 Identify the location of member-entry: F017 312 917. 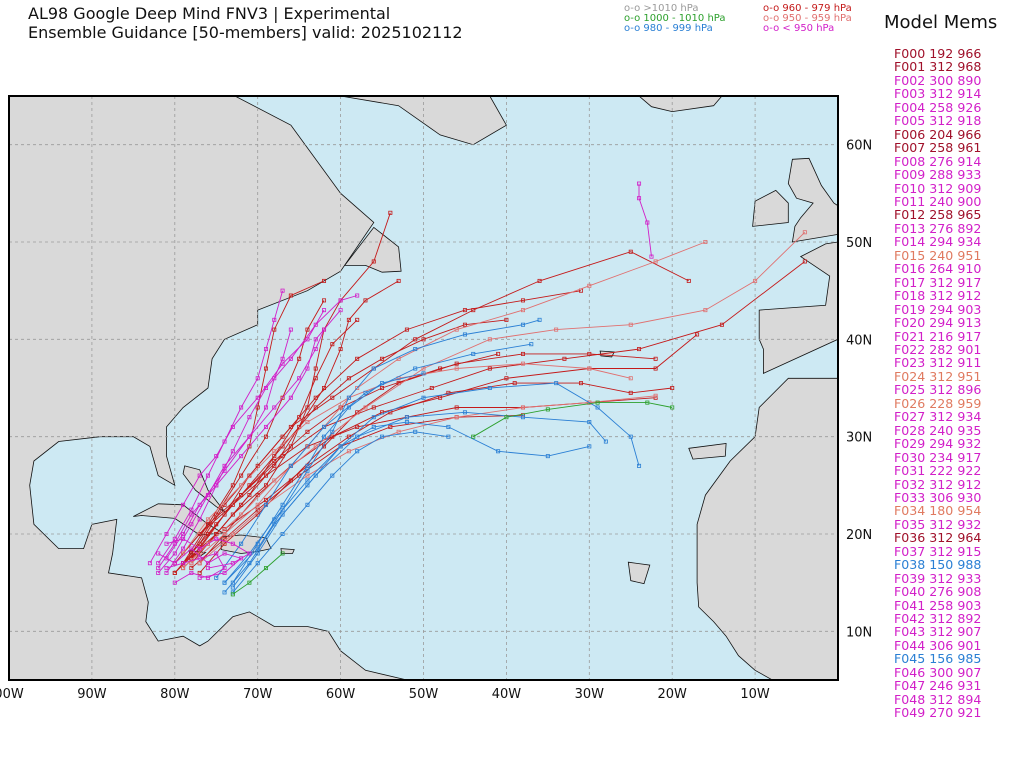
(938, 282).